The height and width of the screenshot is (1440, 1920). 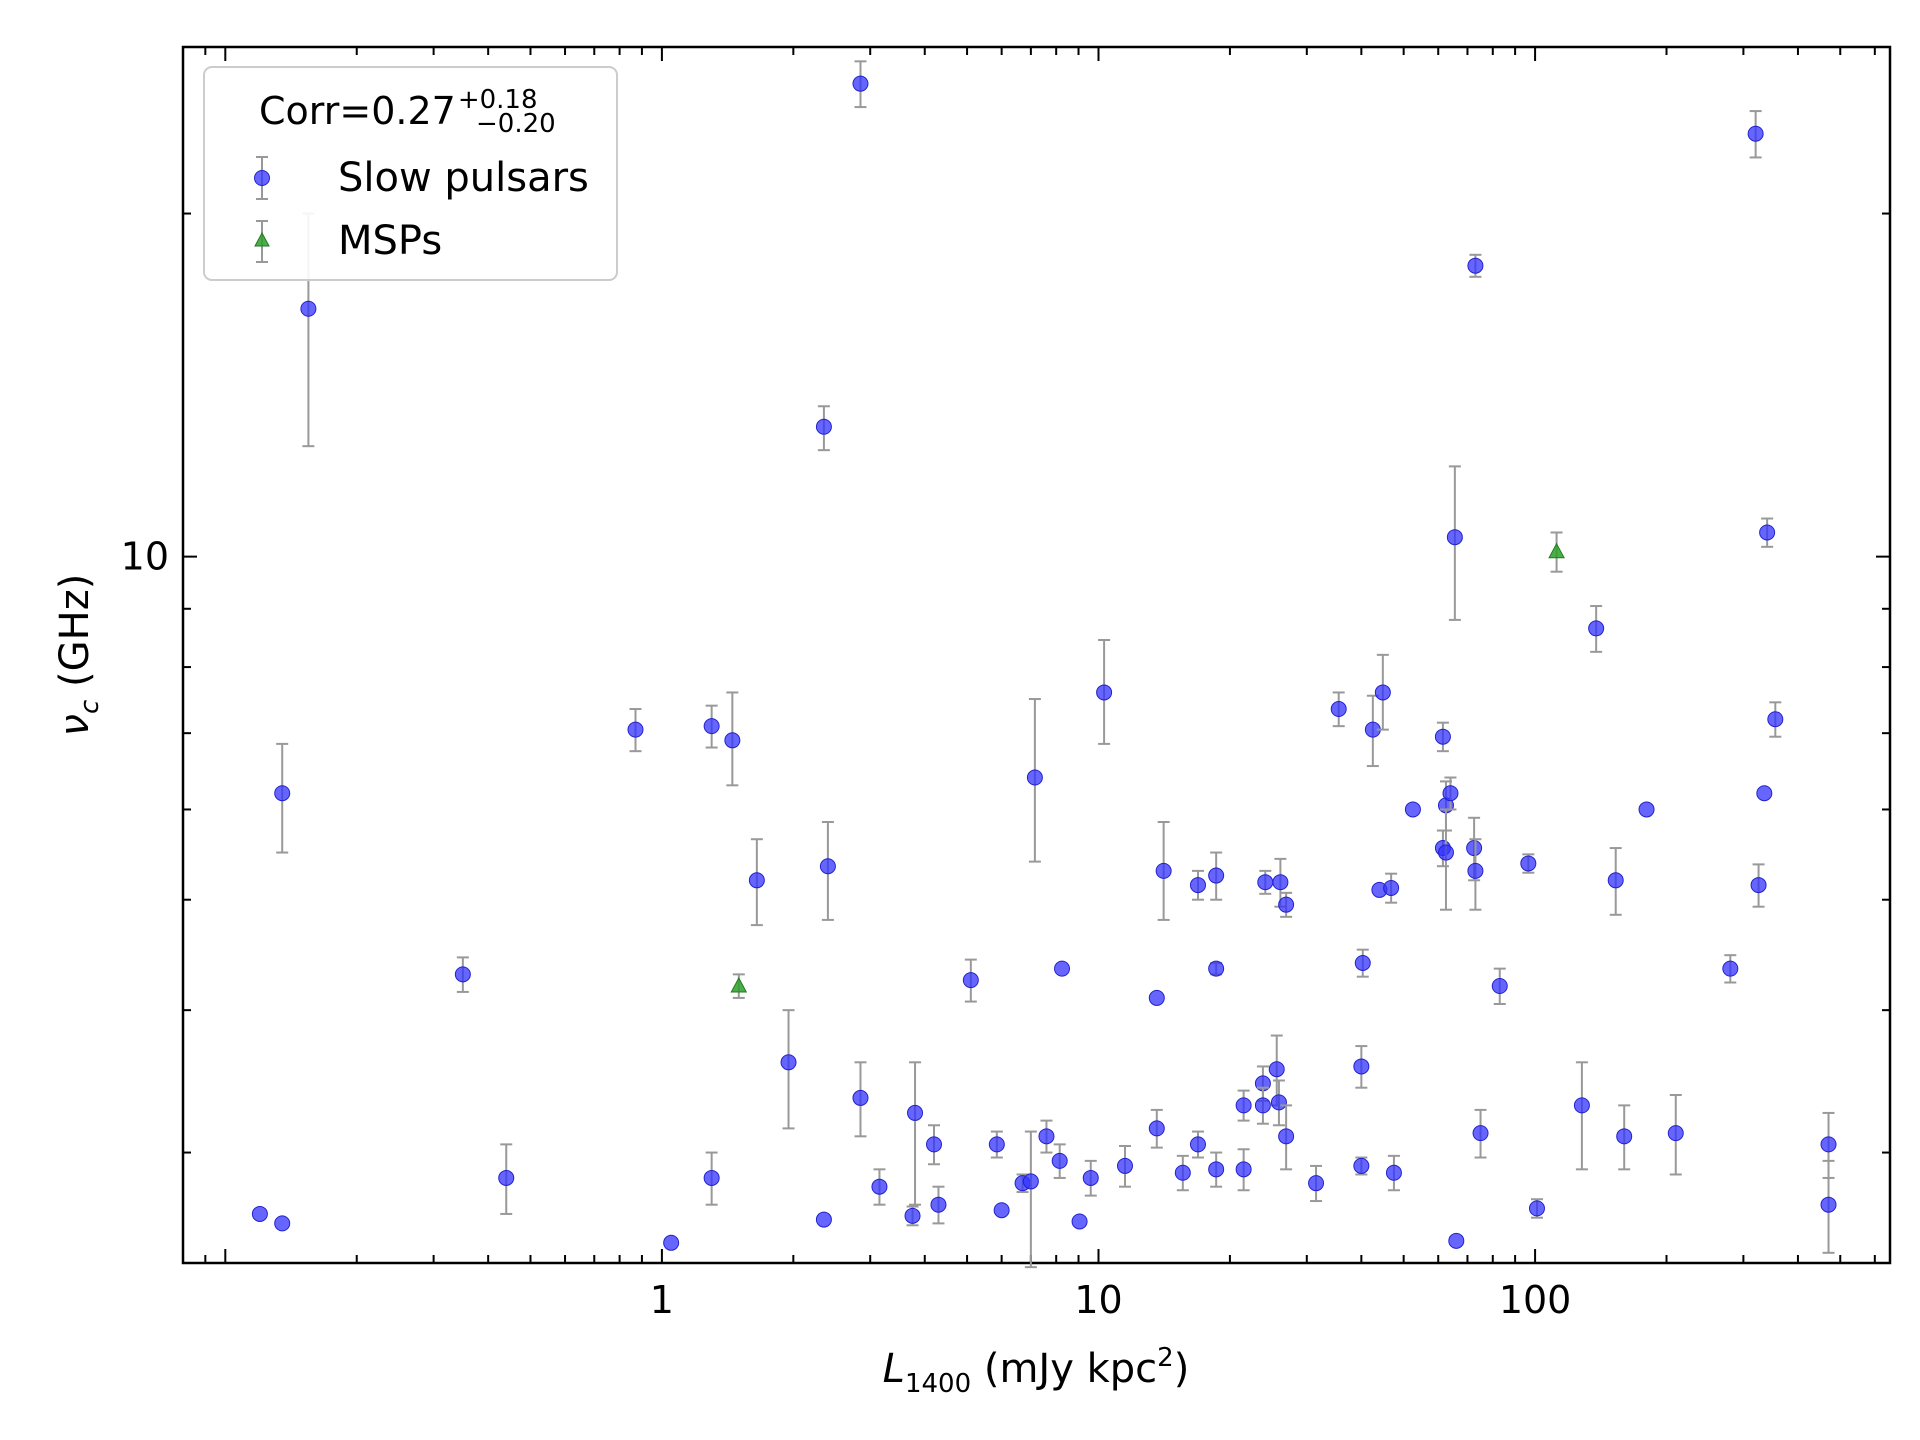 I want to click on legend-marker-slow-pulsars, so click(x=262, y=178).